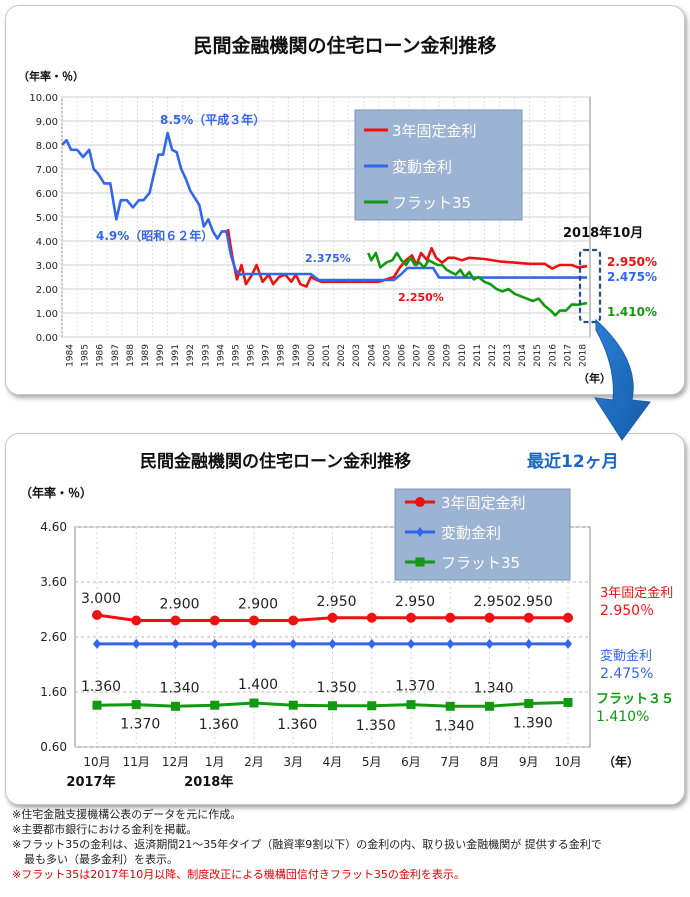  What do you see at coordinates (282, 355) in the screenshot?
I see `chart1-xtick-label: 1998` at bounding box center [282, 355].